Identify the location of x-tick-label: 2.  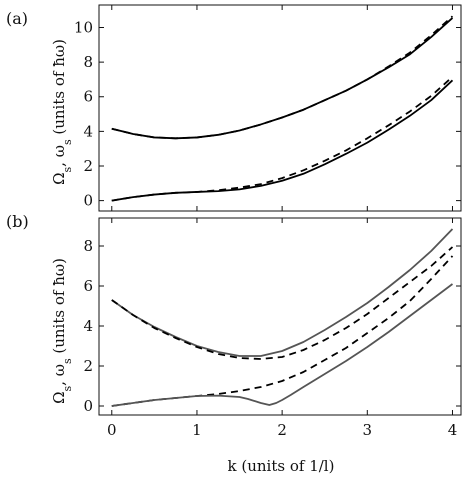
(282, 430).